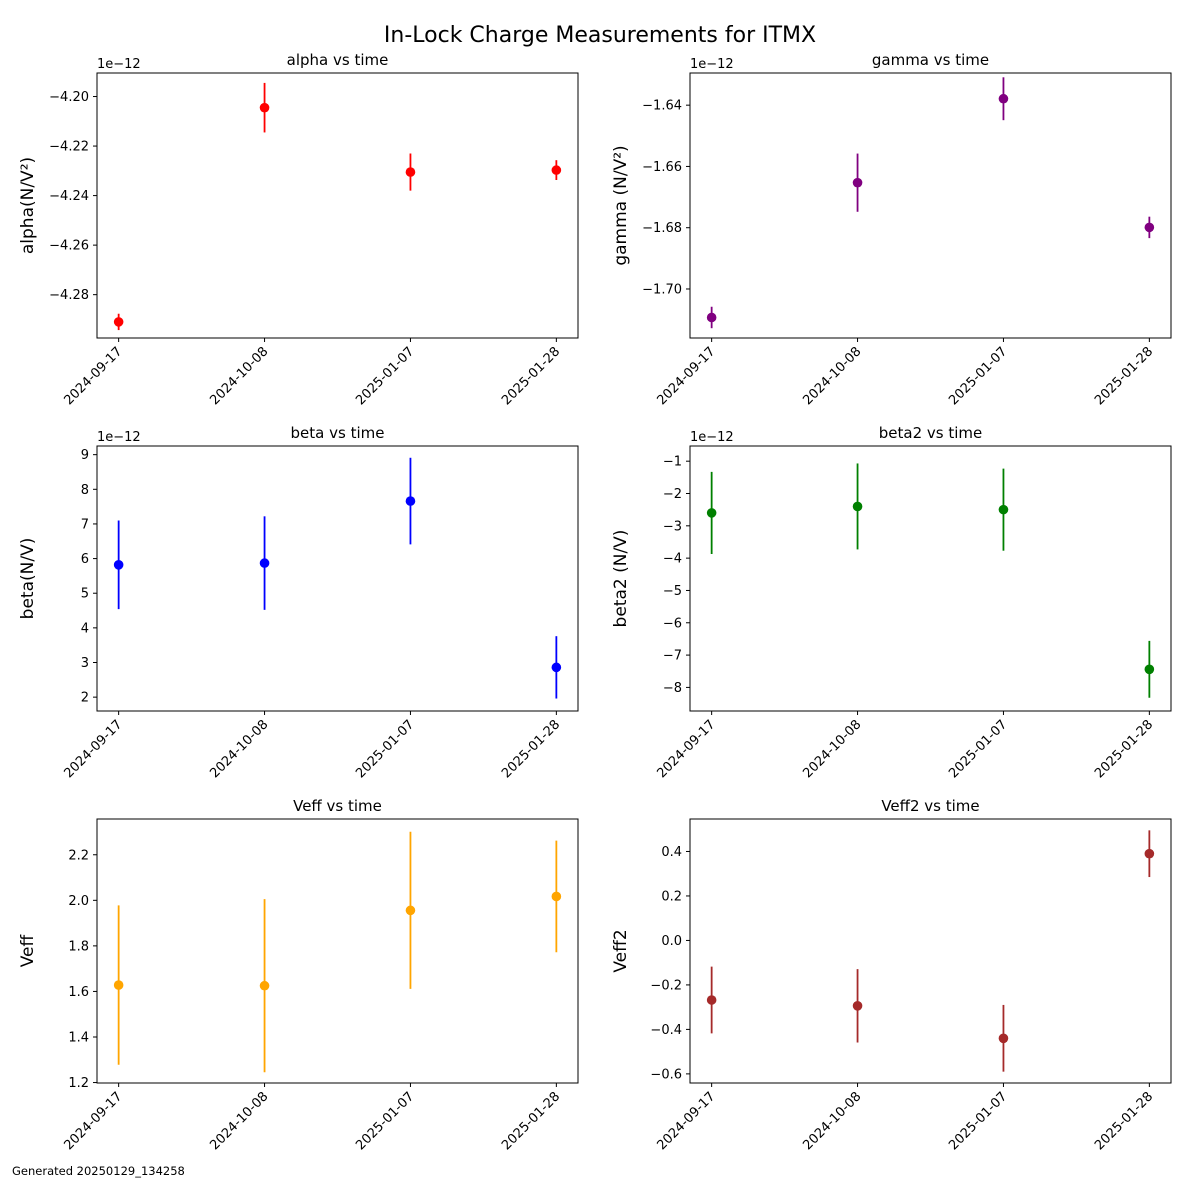 Image resolution: width=1200 pixels, height=1200 pixels. Describe the element at coordinates (672, 688) in the screenshot. I see `y-tick-label: −8` at that location.